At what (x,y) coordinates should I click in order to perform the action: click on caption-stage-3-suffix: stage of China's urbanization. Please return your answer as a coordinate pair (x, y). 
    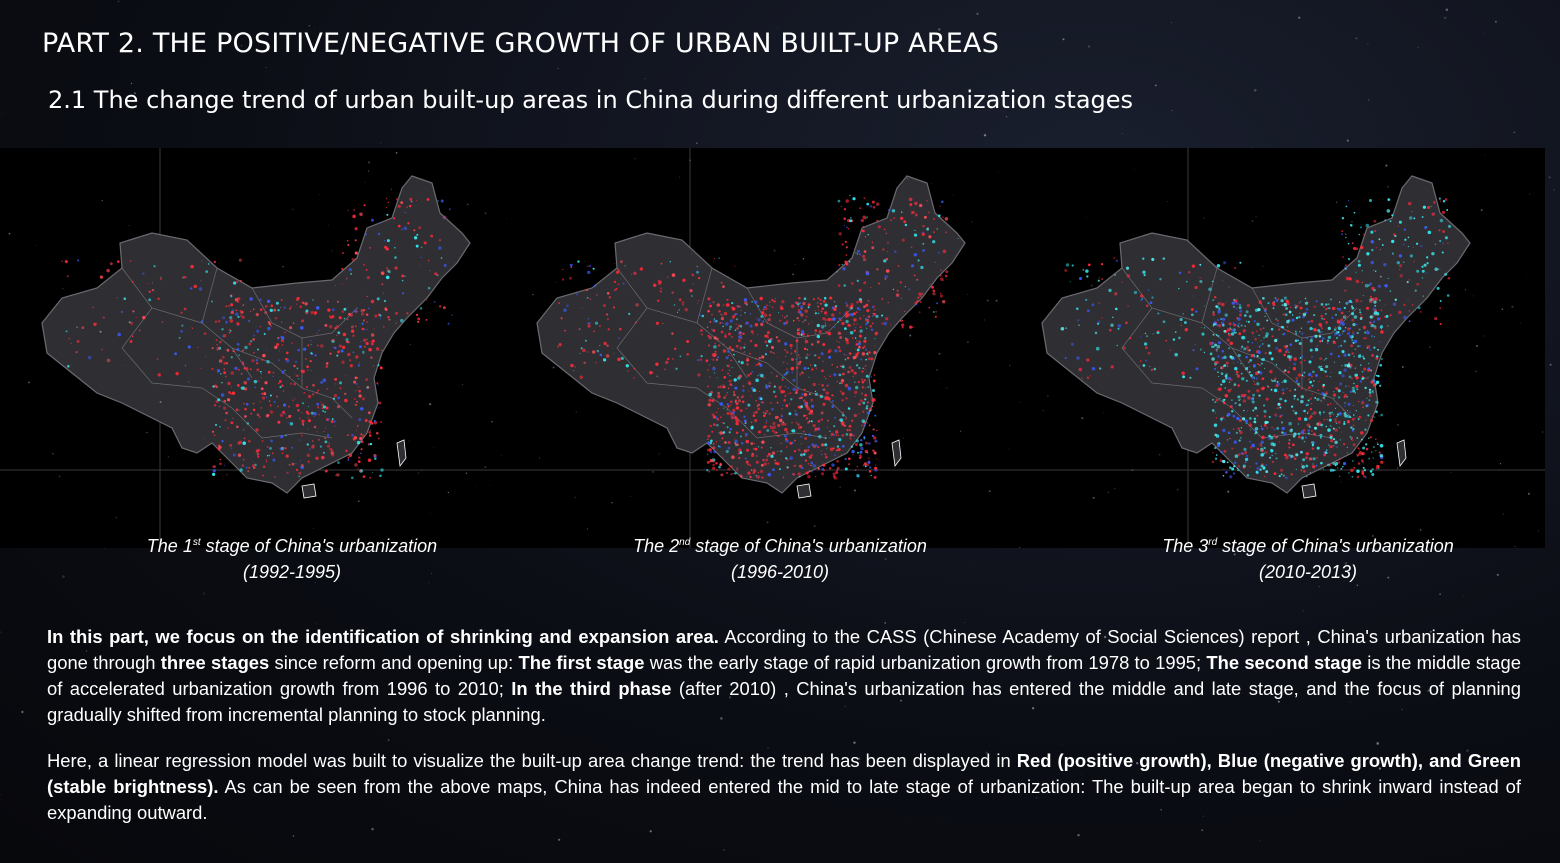
    Looking at the image, I should click on (1335, 546).